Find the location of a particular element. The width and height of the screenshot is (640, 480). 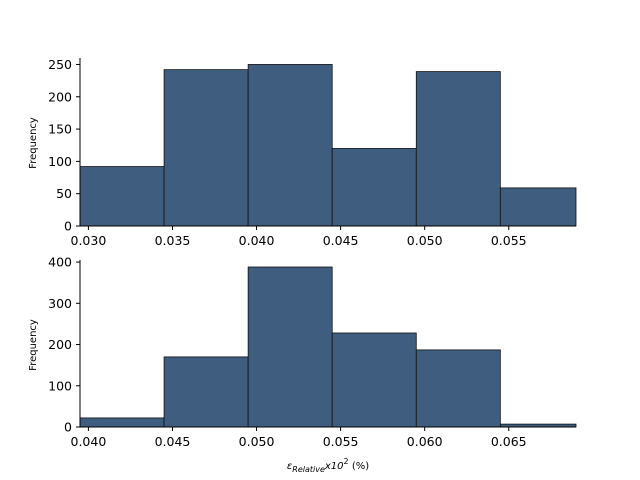

xlabel-times: x10 is located at coordinates (334, 466).